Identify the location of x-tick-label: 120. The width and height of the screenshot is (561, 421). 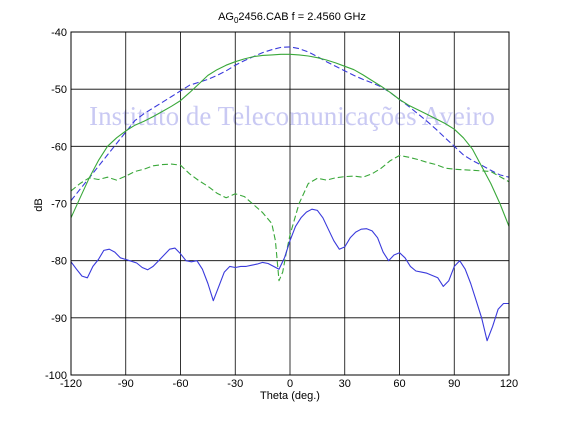
(509, 384).